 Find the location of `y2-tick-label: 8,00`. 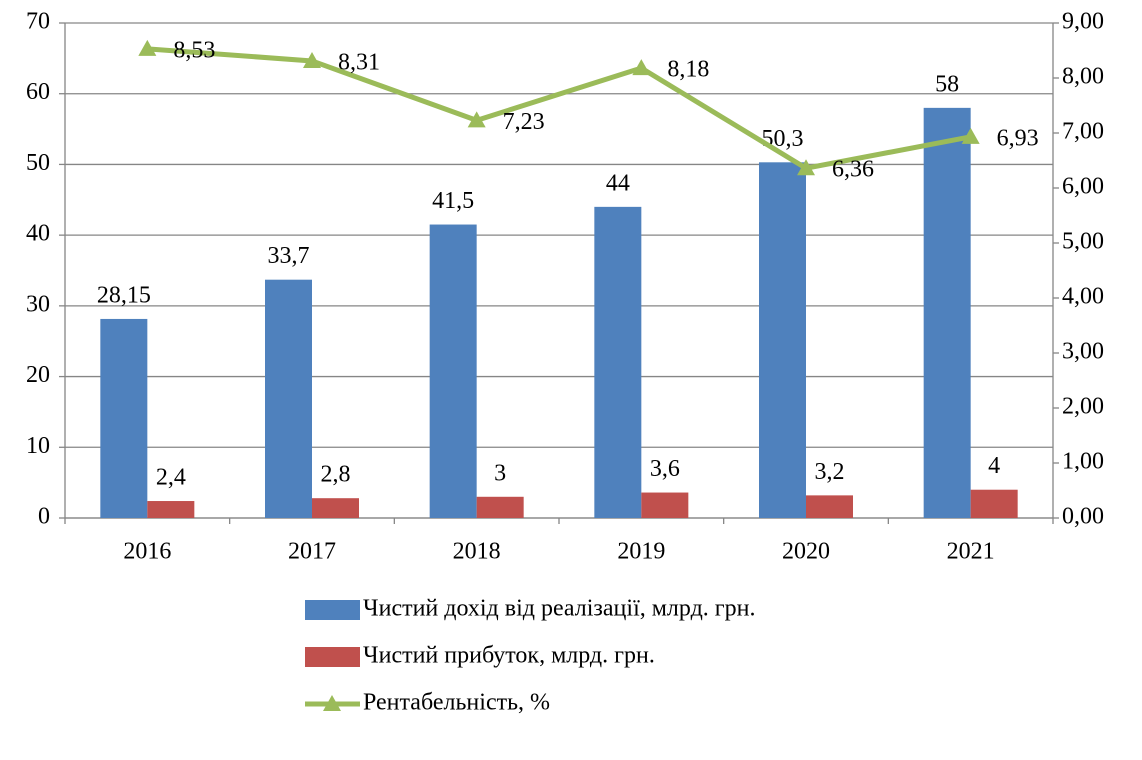

y2-tick-label: 8,00 is located at coordinates (1083, 77).